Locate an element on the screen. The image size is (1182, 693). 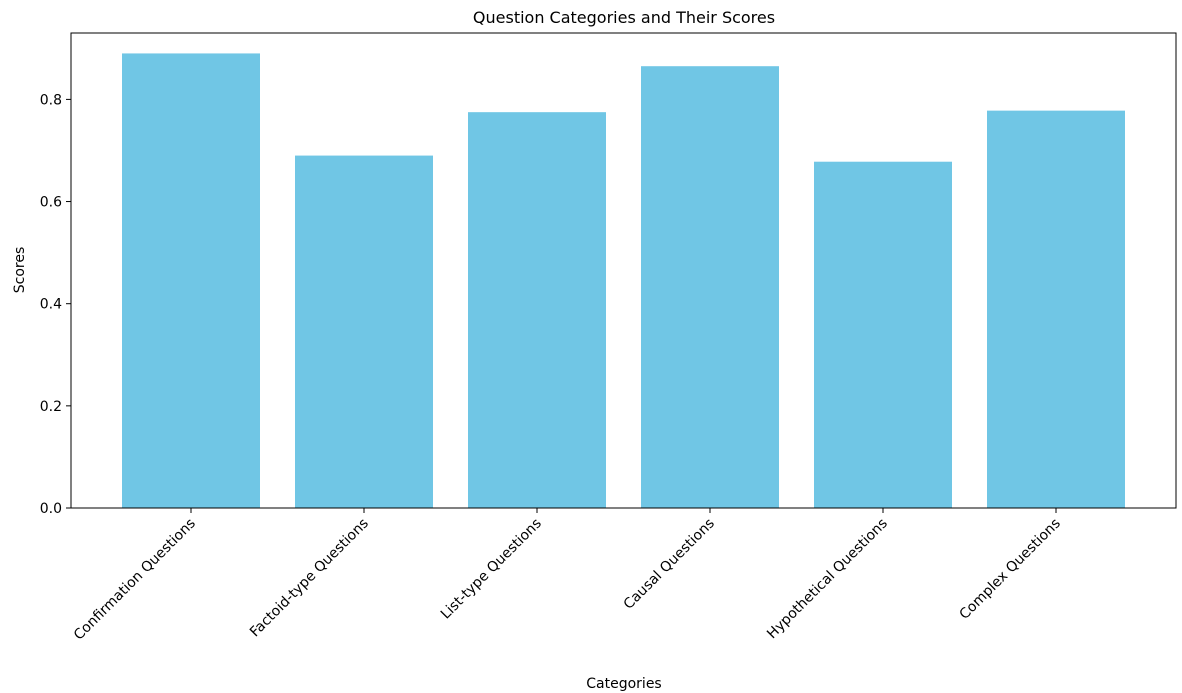
bar-confirmation-questions is located at coordinates (191, 280).